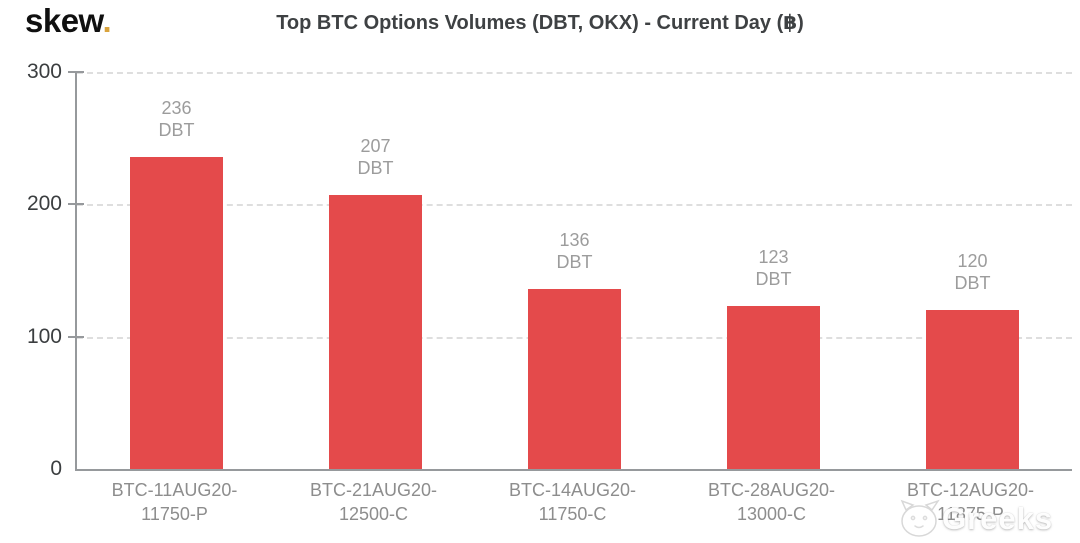 This screenshot has height=543, width=1080. I want to click on bar-BTC-12AUG20-11875-P, so click(972, 389).